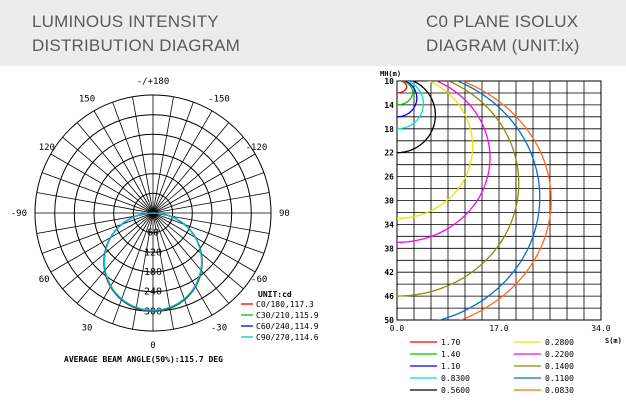  What do you see at coordinates (287, 337) in the screenshot?
I see `polar-legend-label: C90/270,114.6` at bounding box center [287, 337].